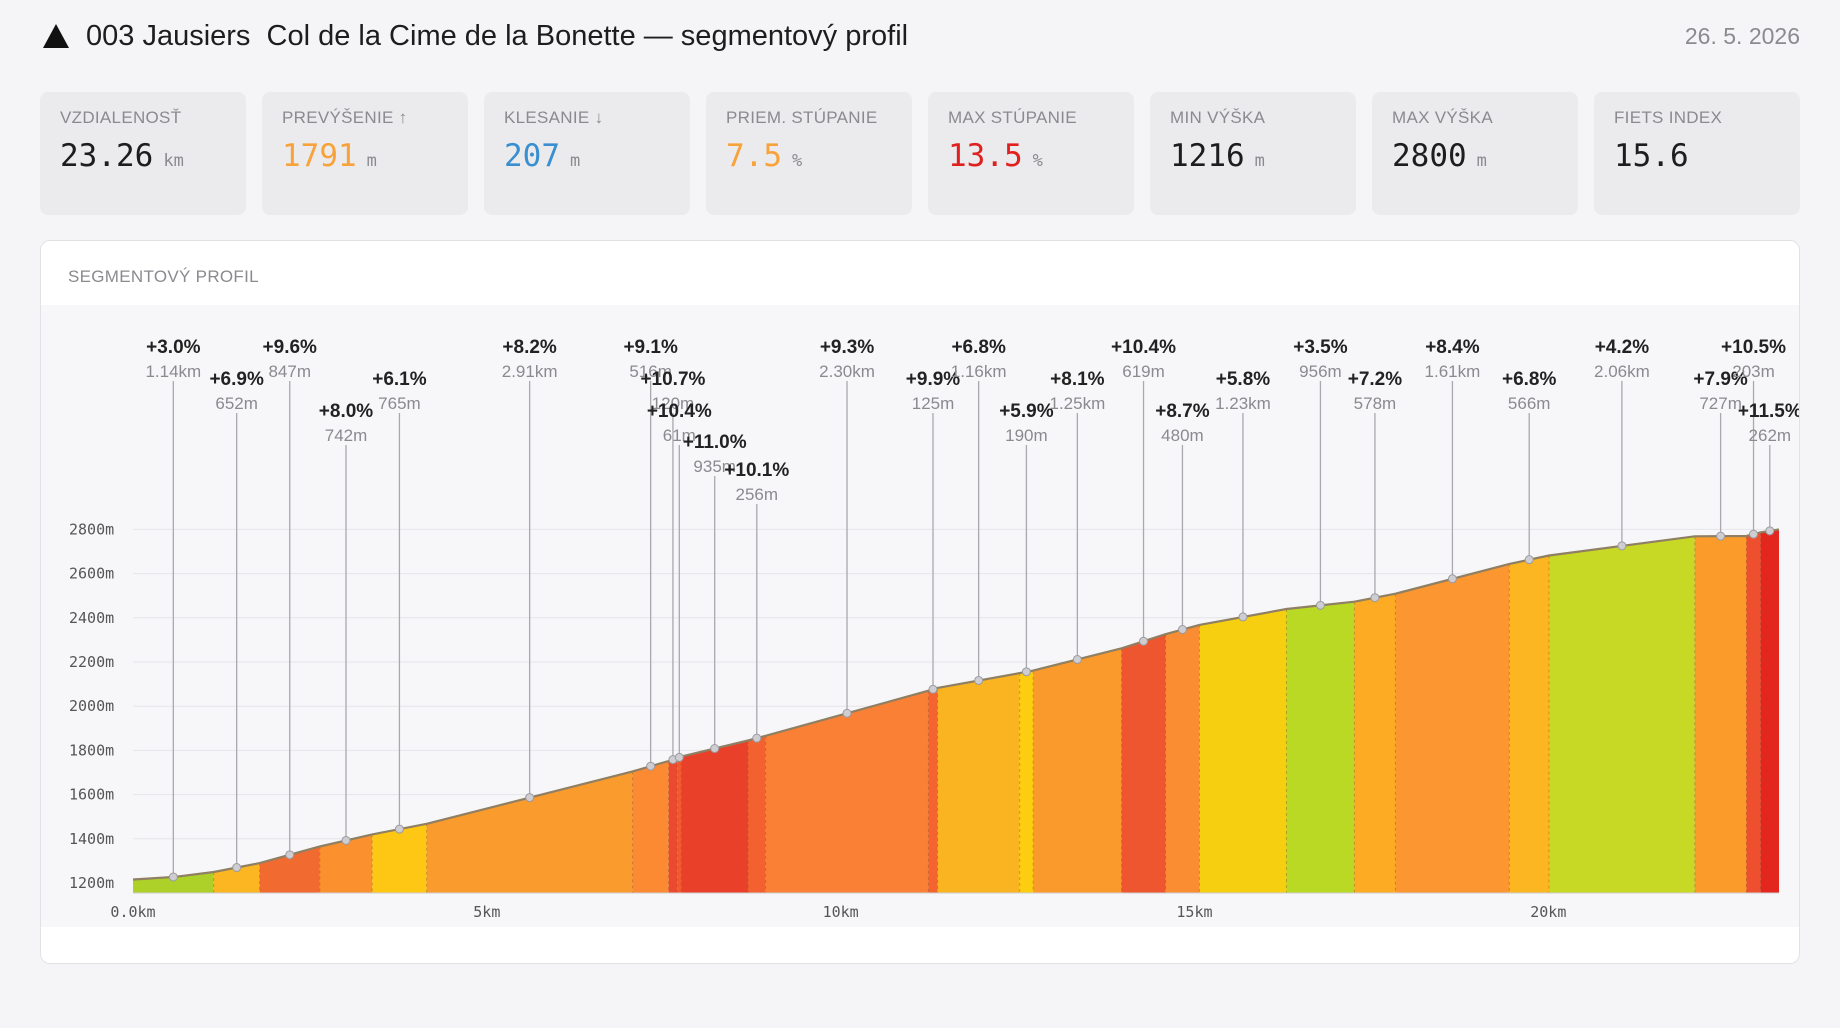 Image resolution: width=1840 pixels, height=1028 pixels. I want to click on segment-grade-label: +7.2%, so click(1375, 379).